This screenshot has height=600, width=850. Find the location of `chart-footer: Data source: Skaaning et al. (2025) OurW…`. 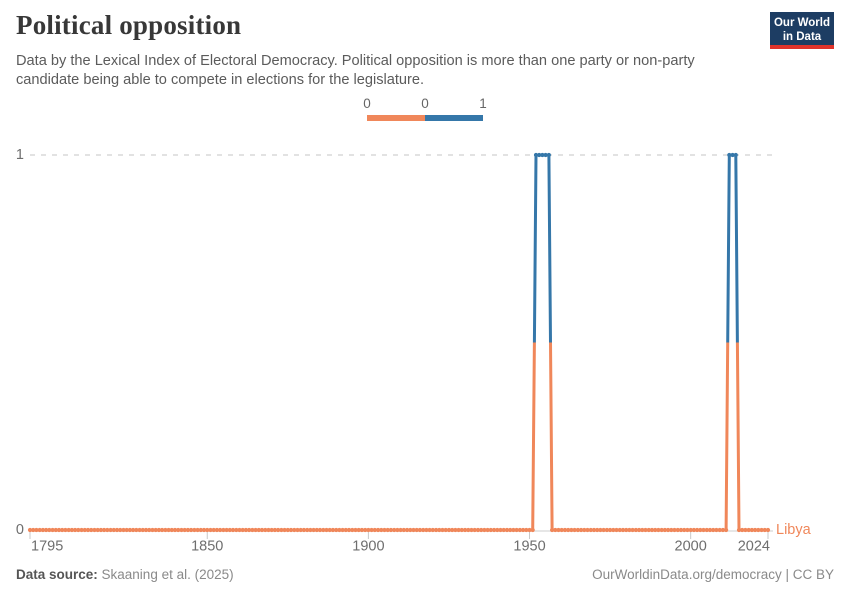

chart-footer: Data source: Skaaning et al. (2025) OurW… is located at coordinates (425, 574).